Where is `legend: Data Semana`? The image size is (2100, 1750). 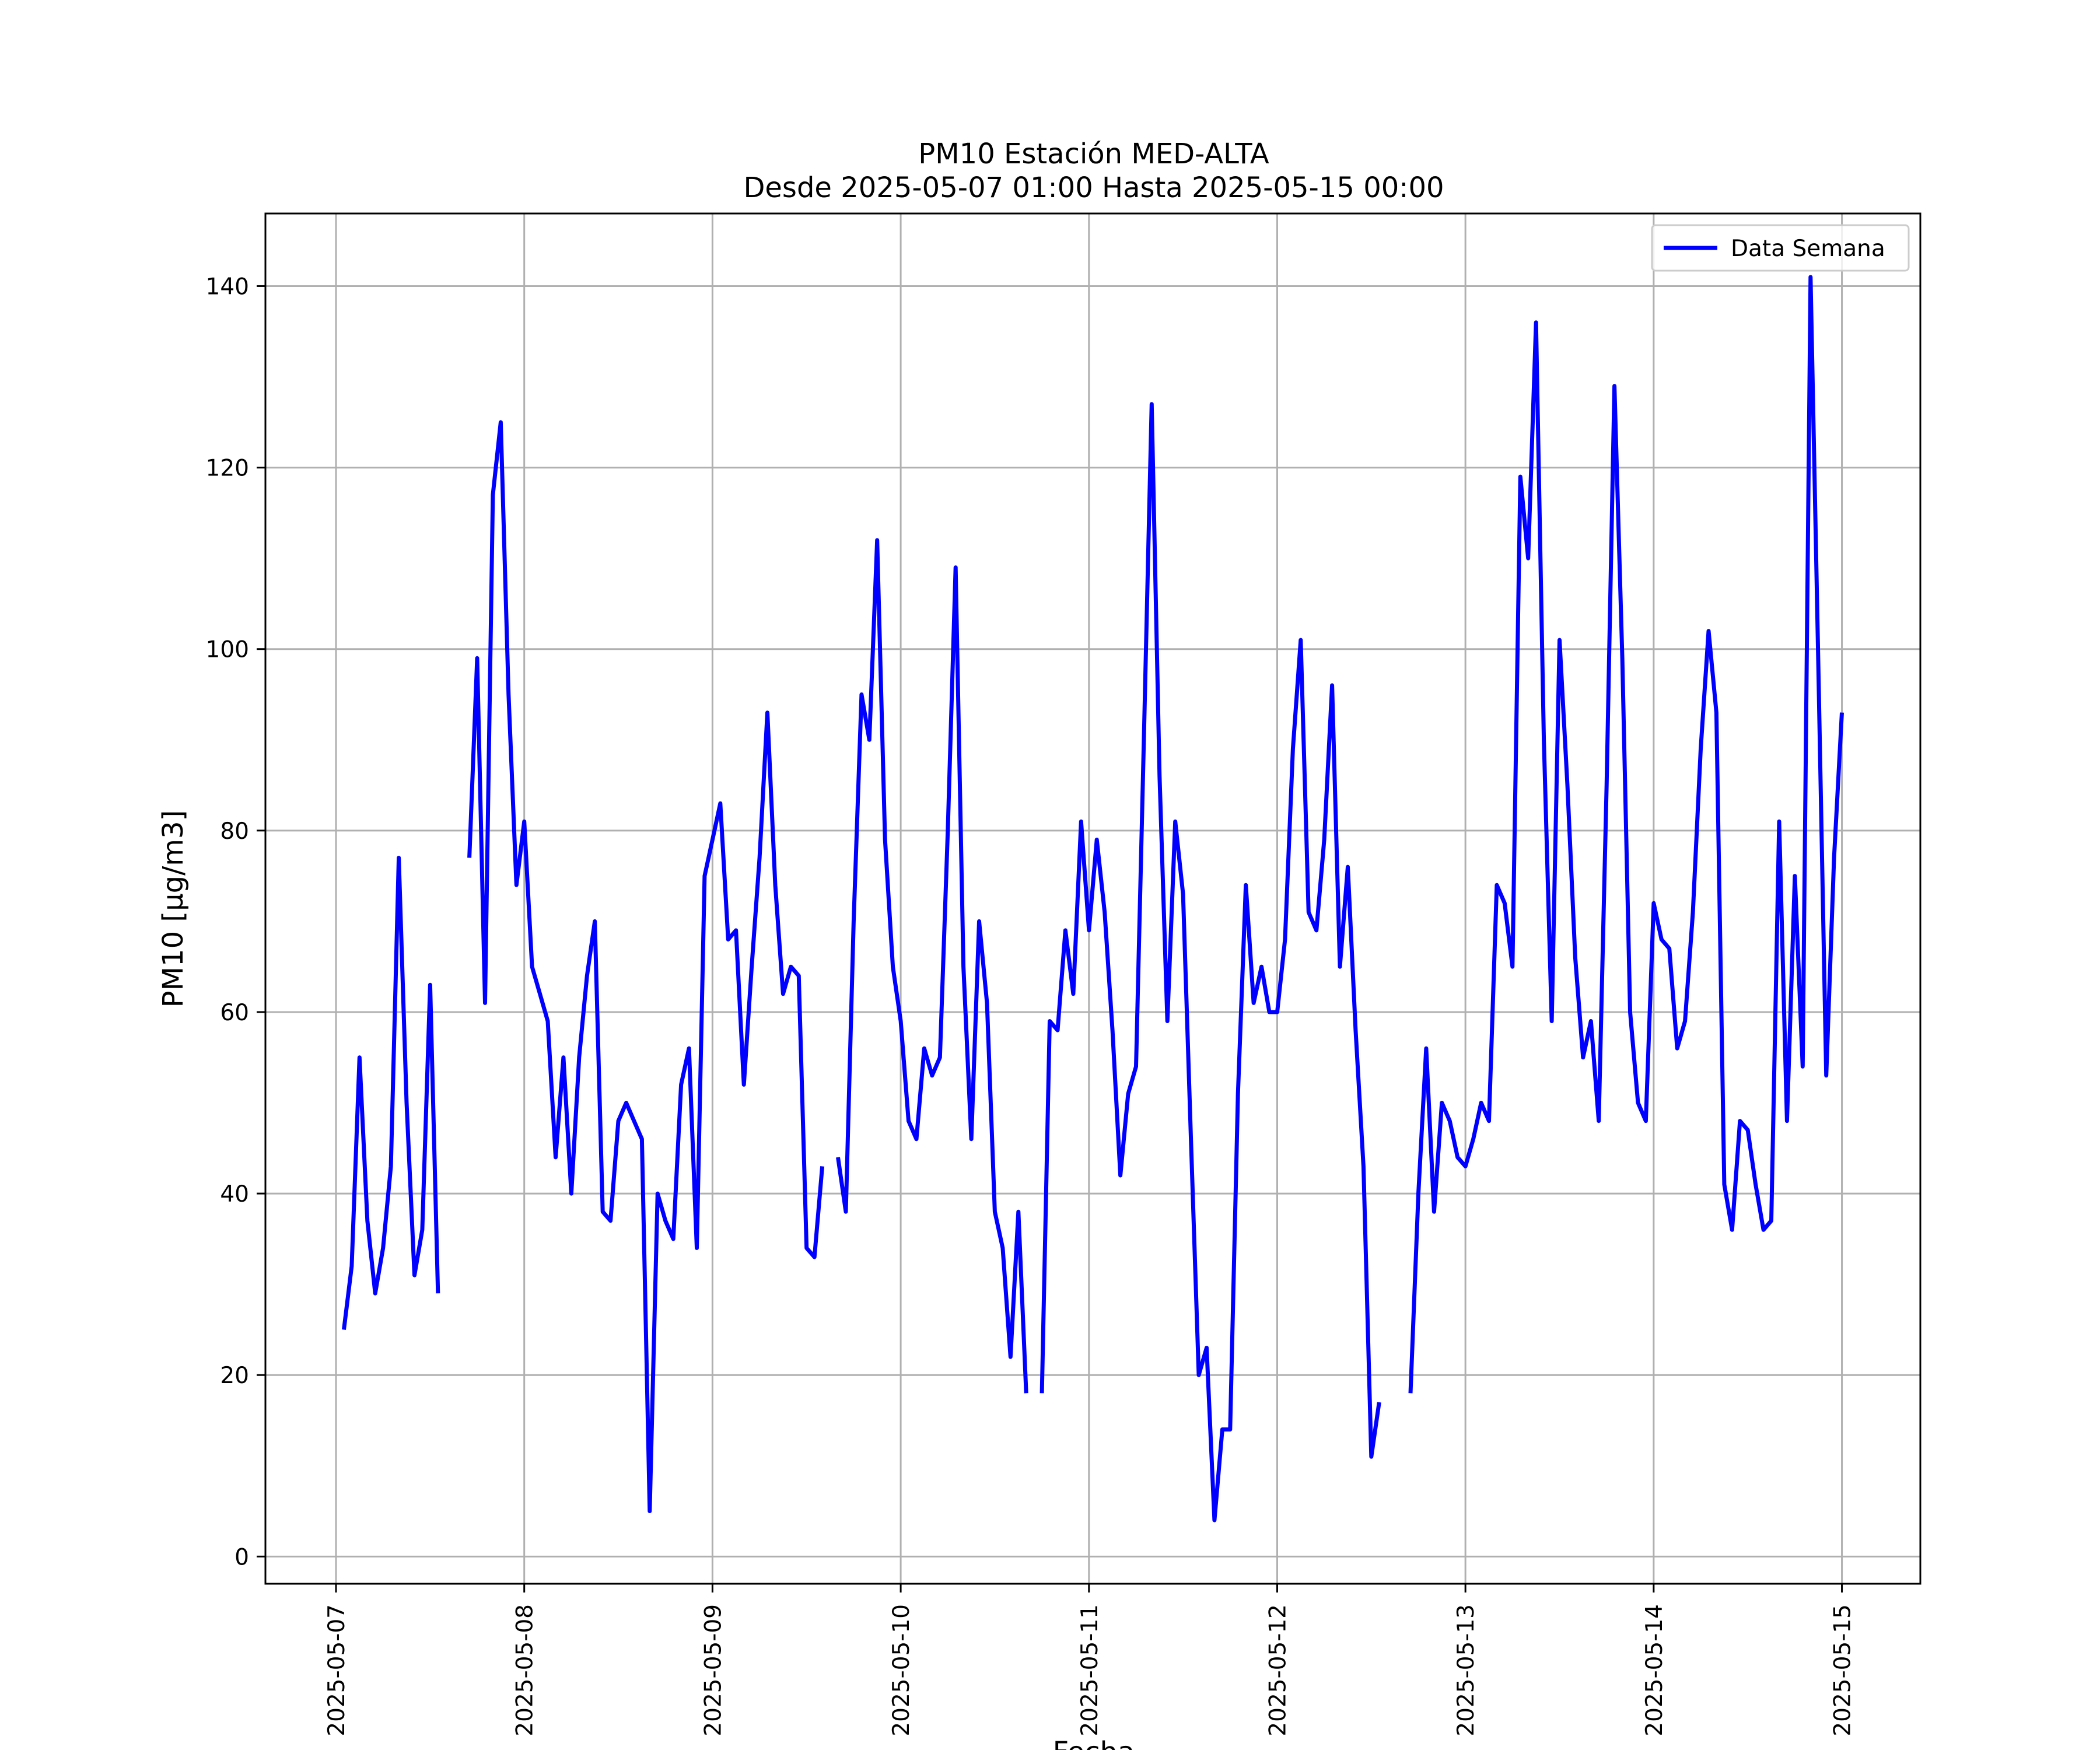
legend: Data Semana is located at coordinates (1780, 248).